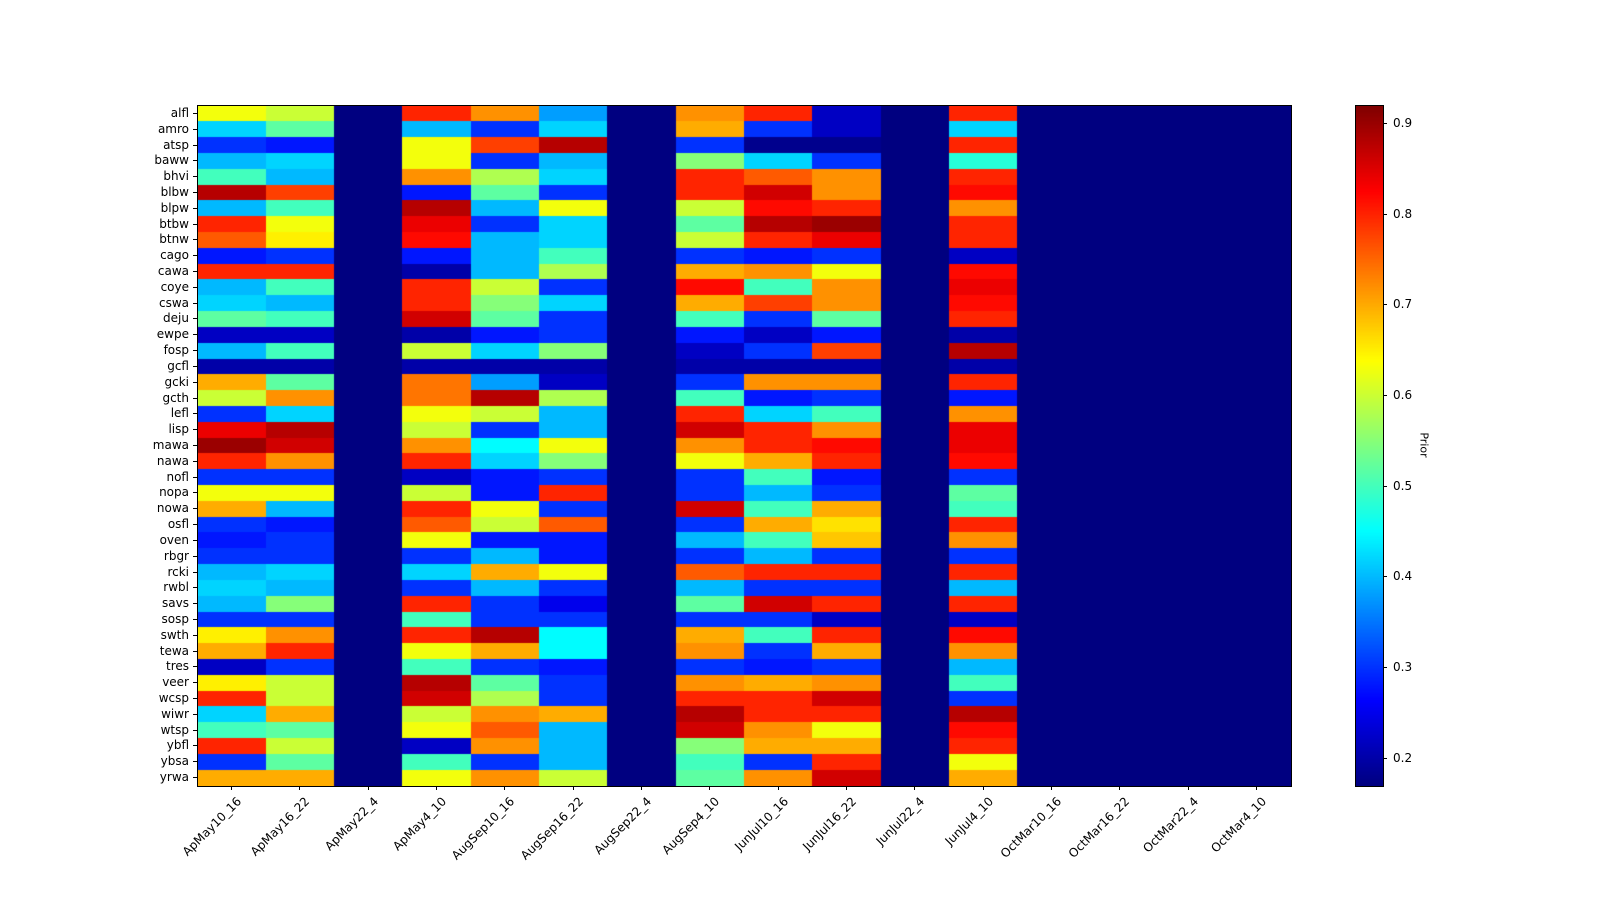 The image size is (1600, 900). I want to click on x-tick-label-OctMar22_4: OctMar22_4, so click(1170, 825).